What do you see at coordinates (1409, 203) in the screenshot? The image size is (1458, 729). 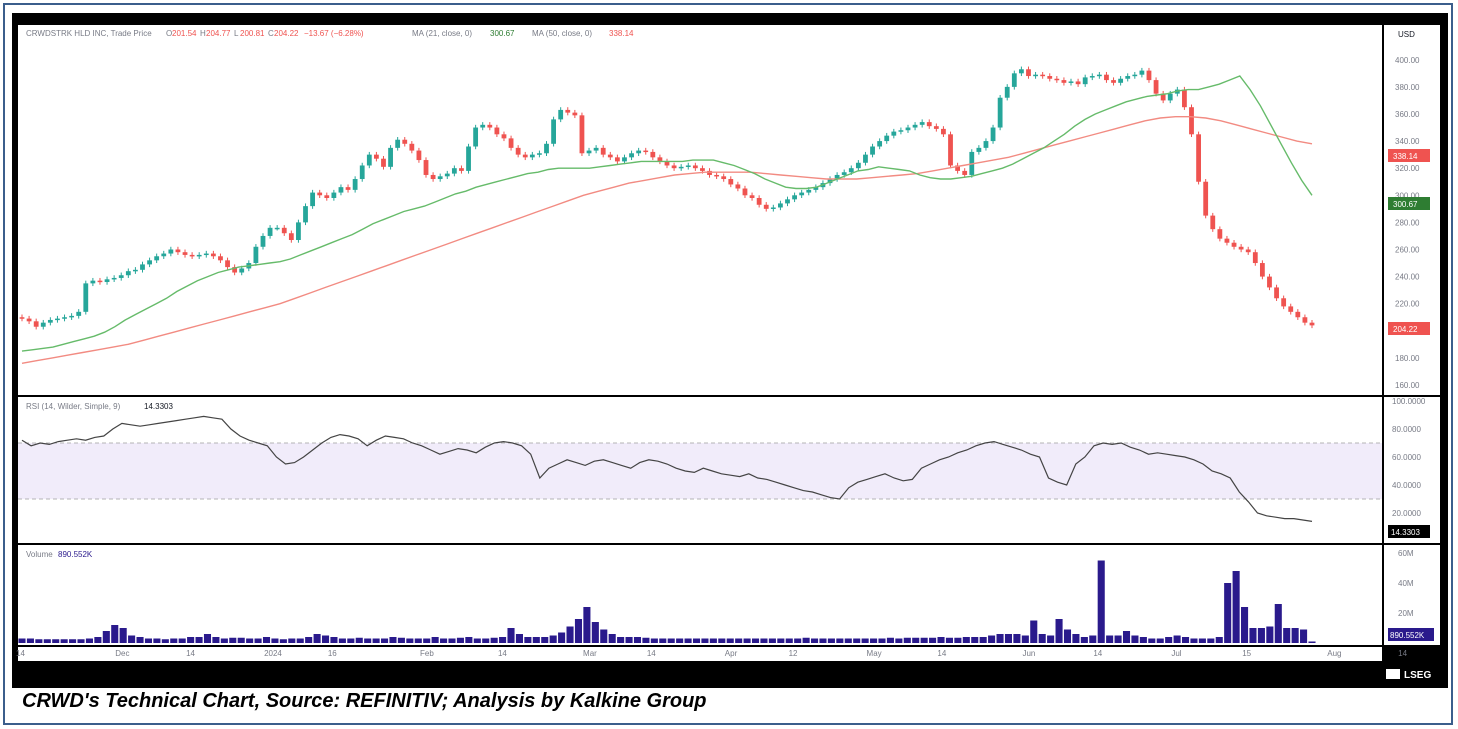 I see `ma21-badge` at bounding box center [1409, 203].